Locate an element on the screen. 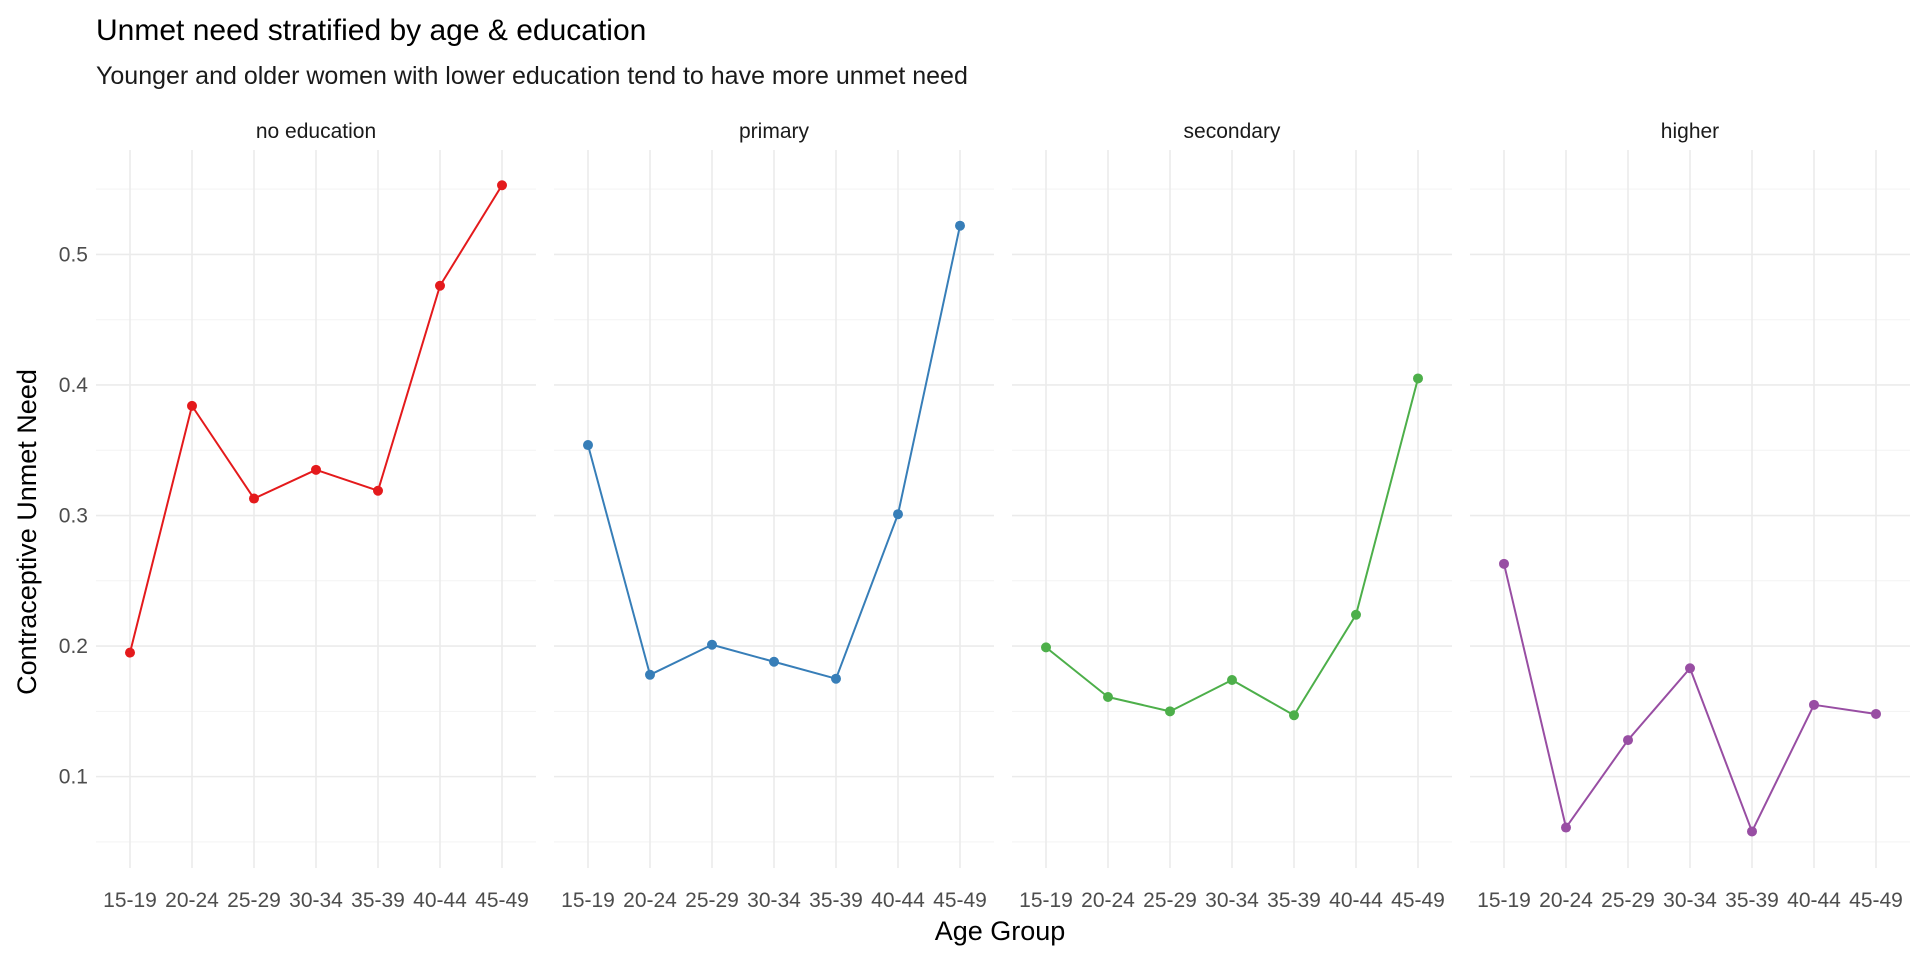 The image size is (1920, 960). chart-title: Unmet need stratified by age & education is located at coordinates (371, 30).